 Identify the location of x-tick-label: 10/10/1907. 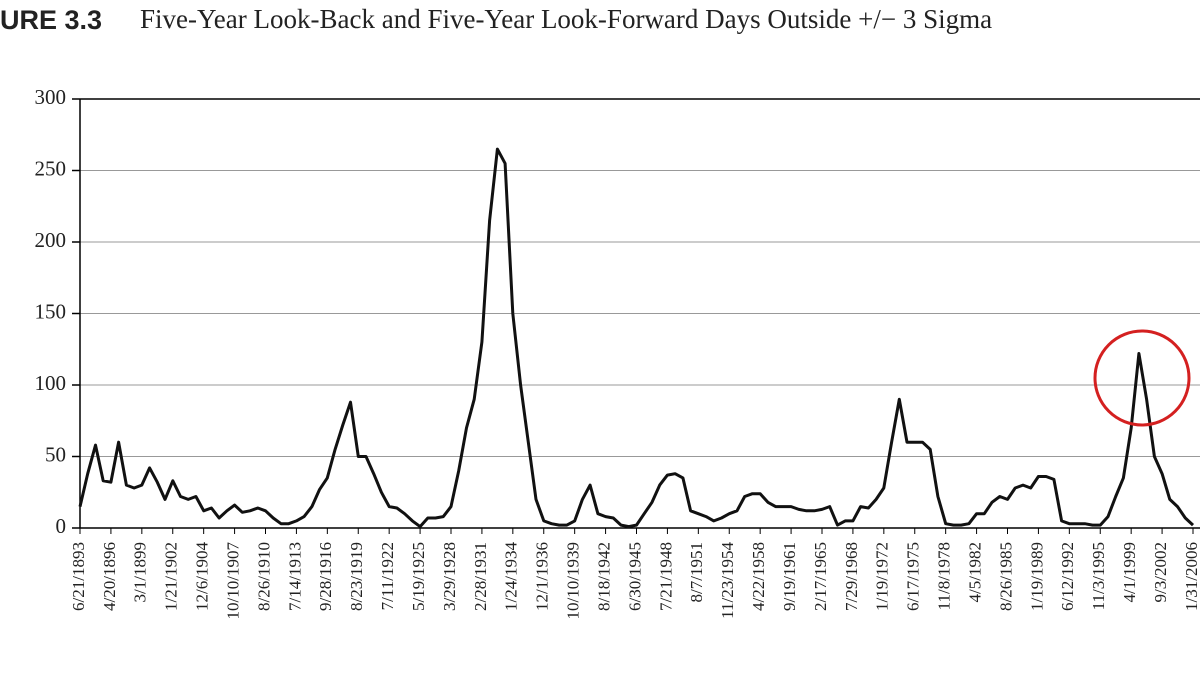
(232, 581).